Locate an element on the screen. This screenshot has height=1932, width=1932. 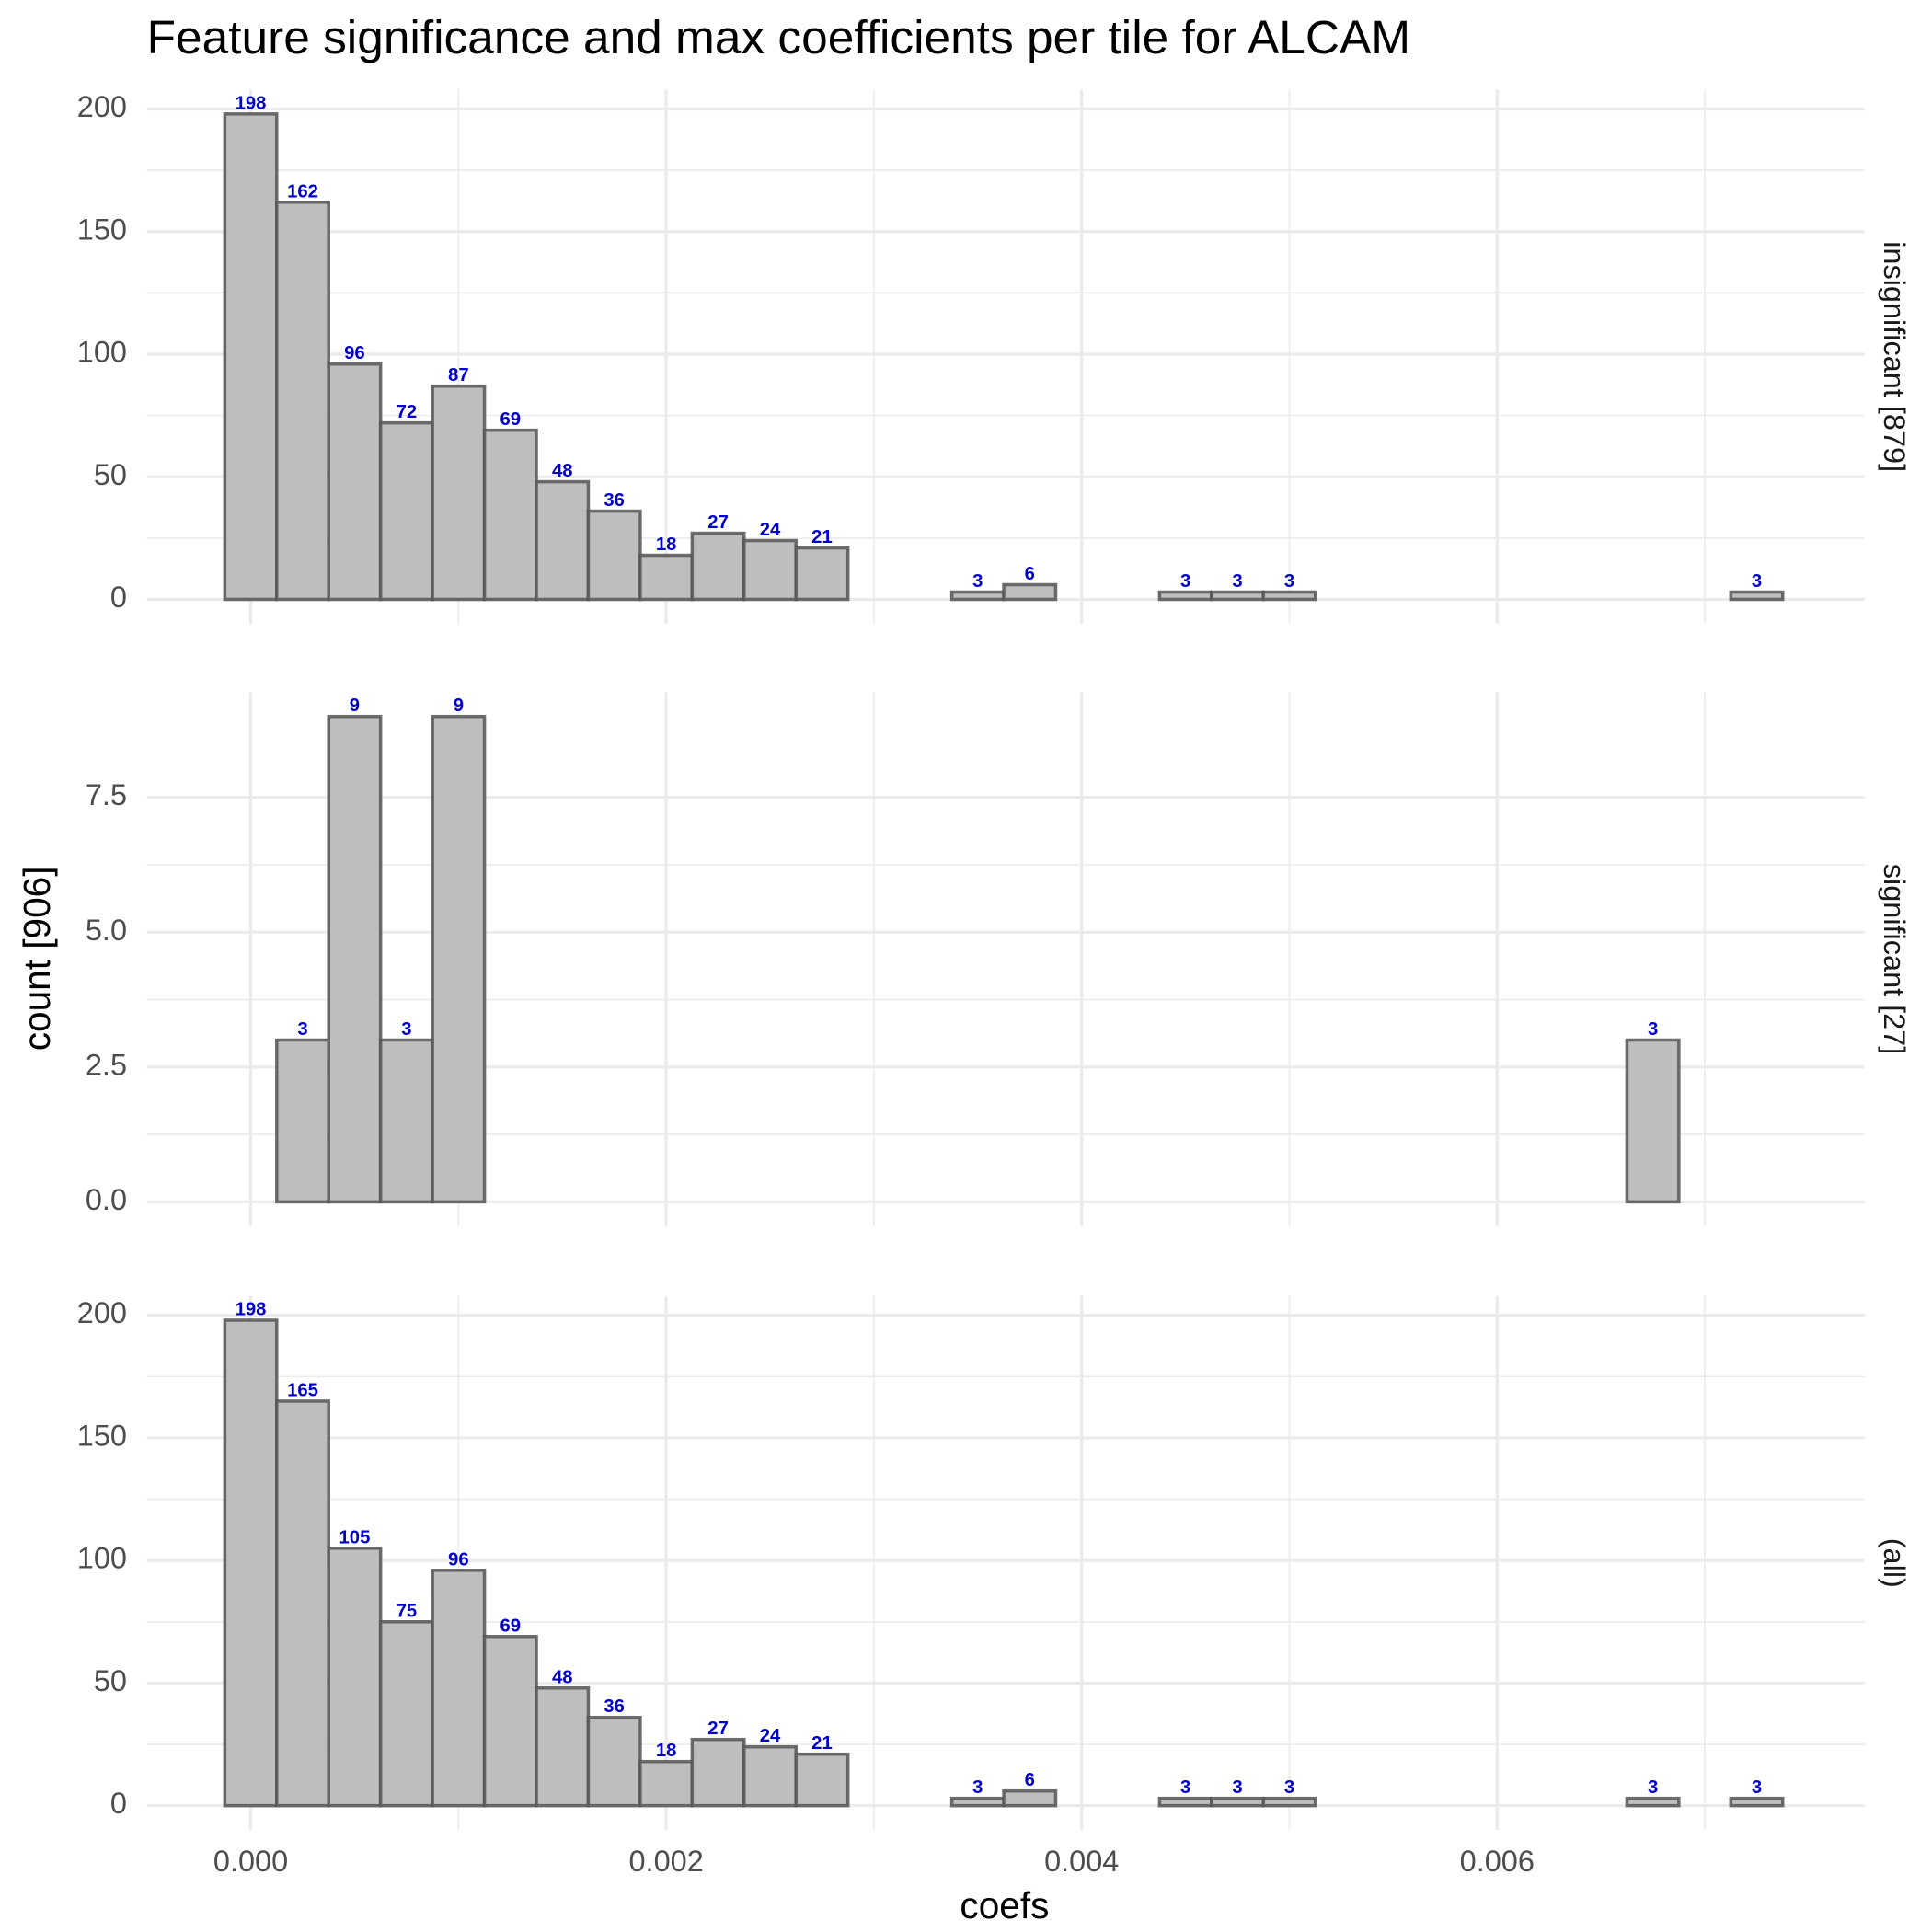
data-label: 72 is located at coordinates (407, 412).